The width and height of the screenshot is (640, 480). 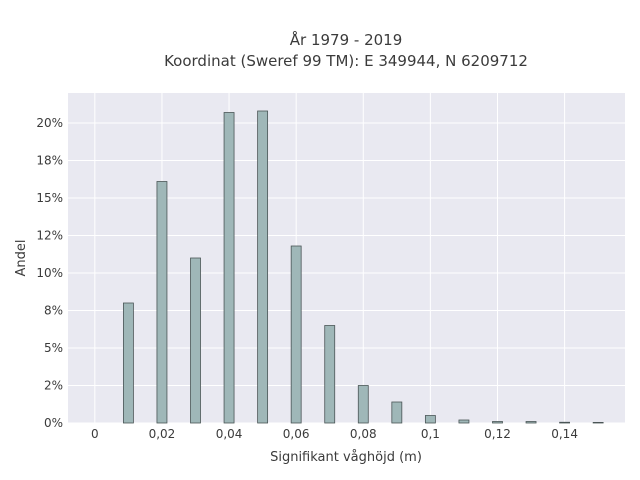 What do you see at coordinates (49, 198) in the screenshot?
I see `y-tick-label: 15%` at bounding box center [49, 198].